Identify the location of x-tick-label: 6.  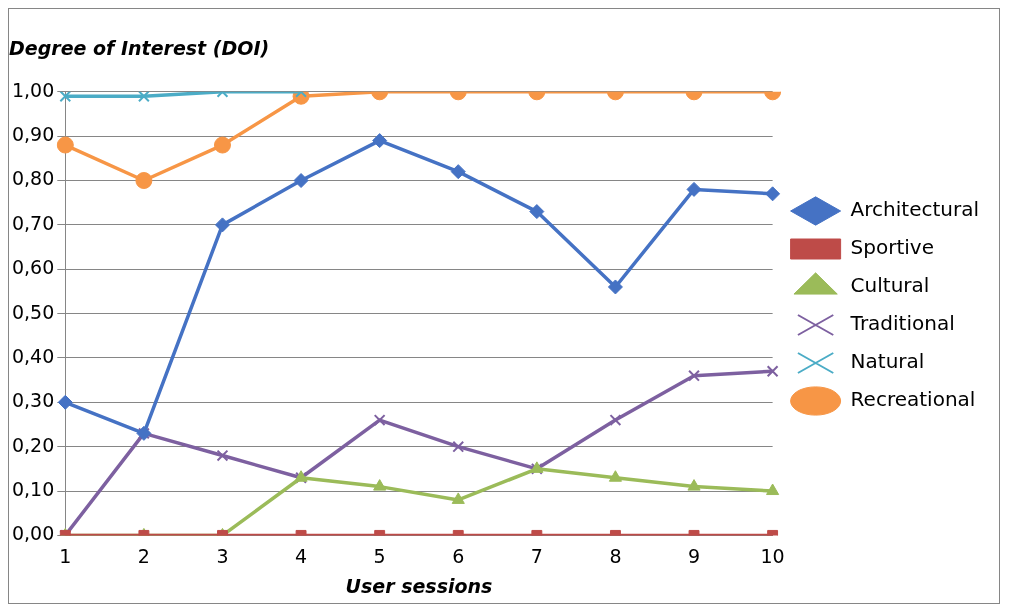
(458, 555).